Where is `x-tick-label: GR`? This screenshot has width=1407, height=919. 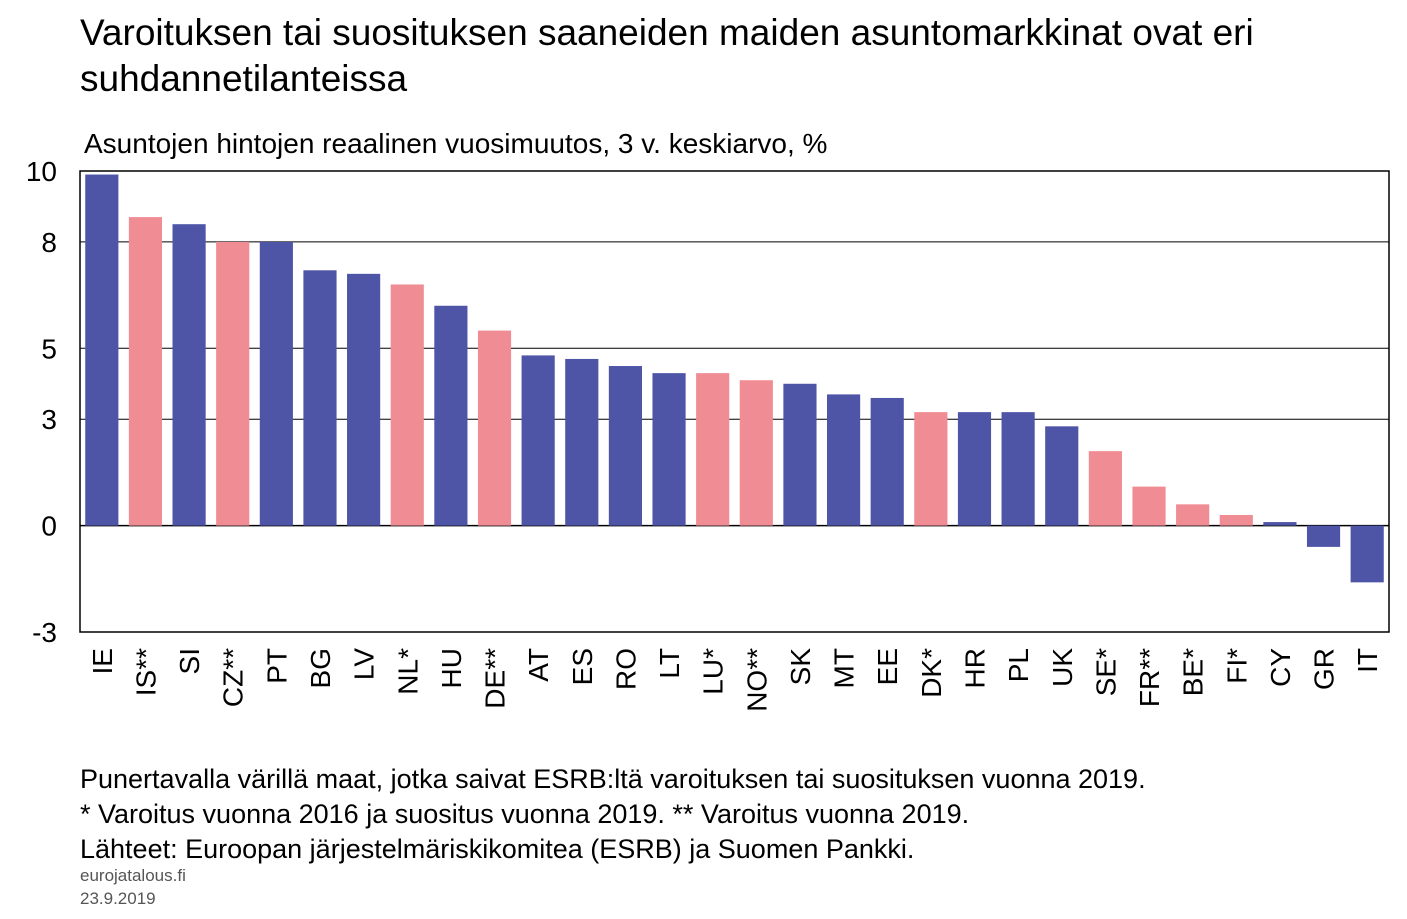
x-tick-label: GR is located at coordinates (1324, 669).